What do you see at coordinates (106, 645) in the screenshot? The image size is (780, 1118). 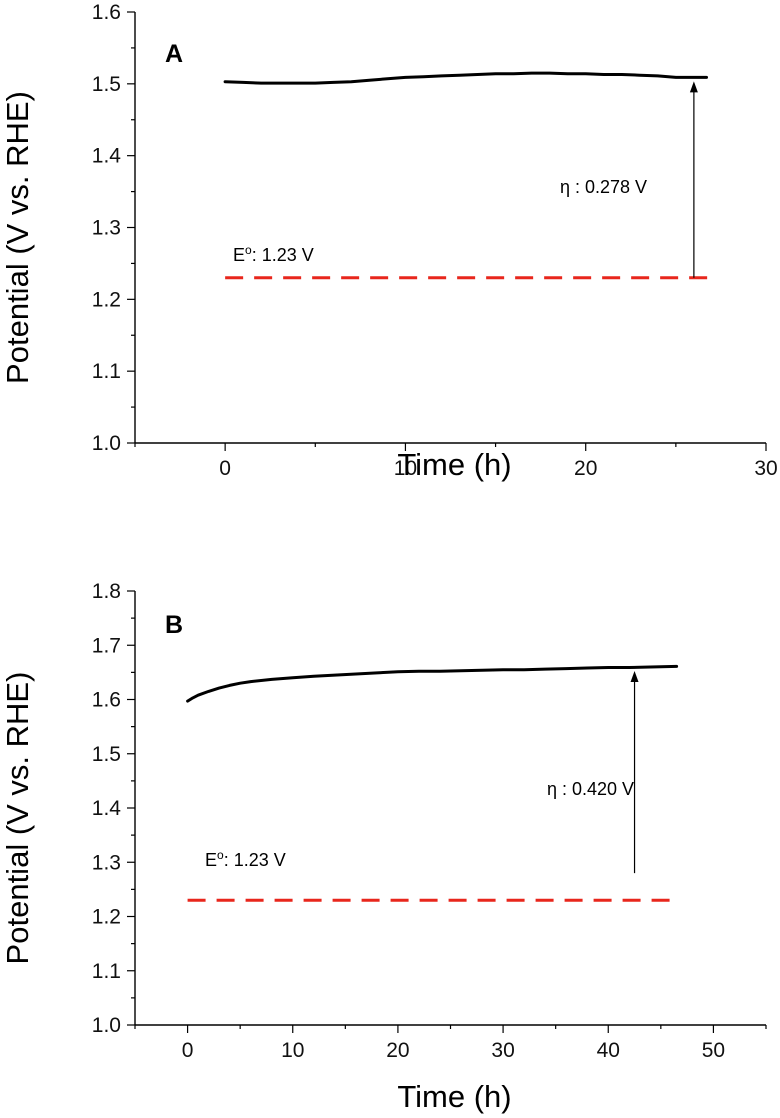 I see `y-tick-label: 1.7` at bounding box center [106, 645].